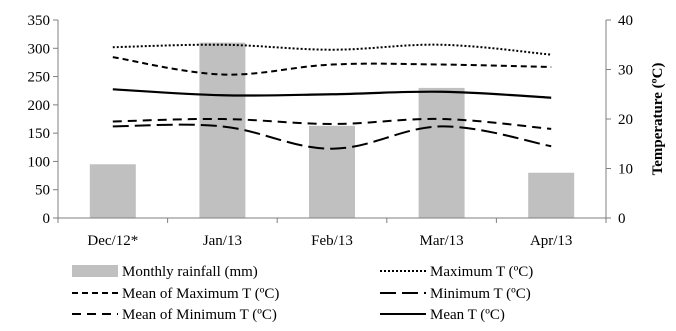 The width and height of the screenshot is (676, 331). Describe the element at coordinates (441, 152) in the screenshot. I see `bar-Mar/13` at that location.